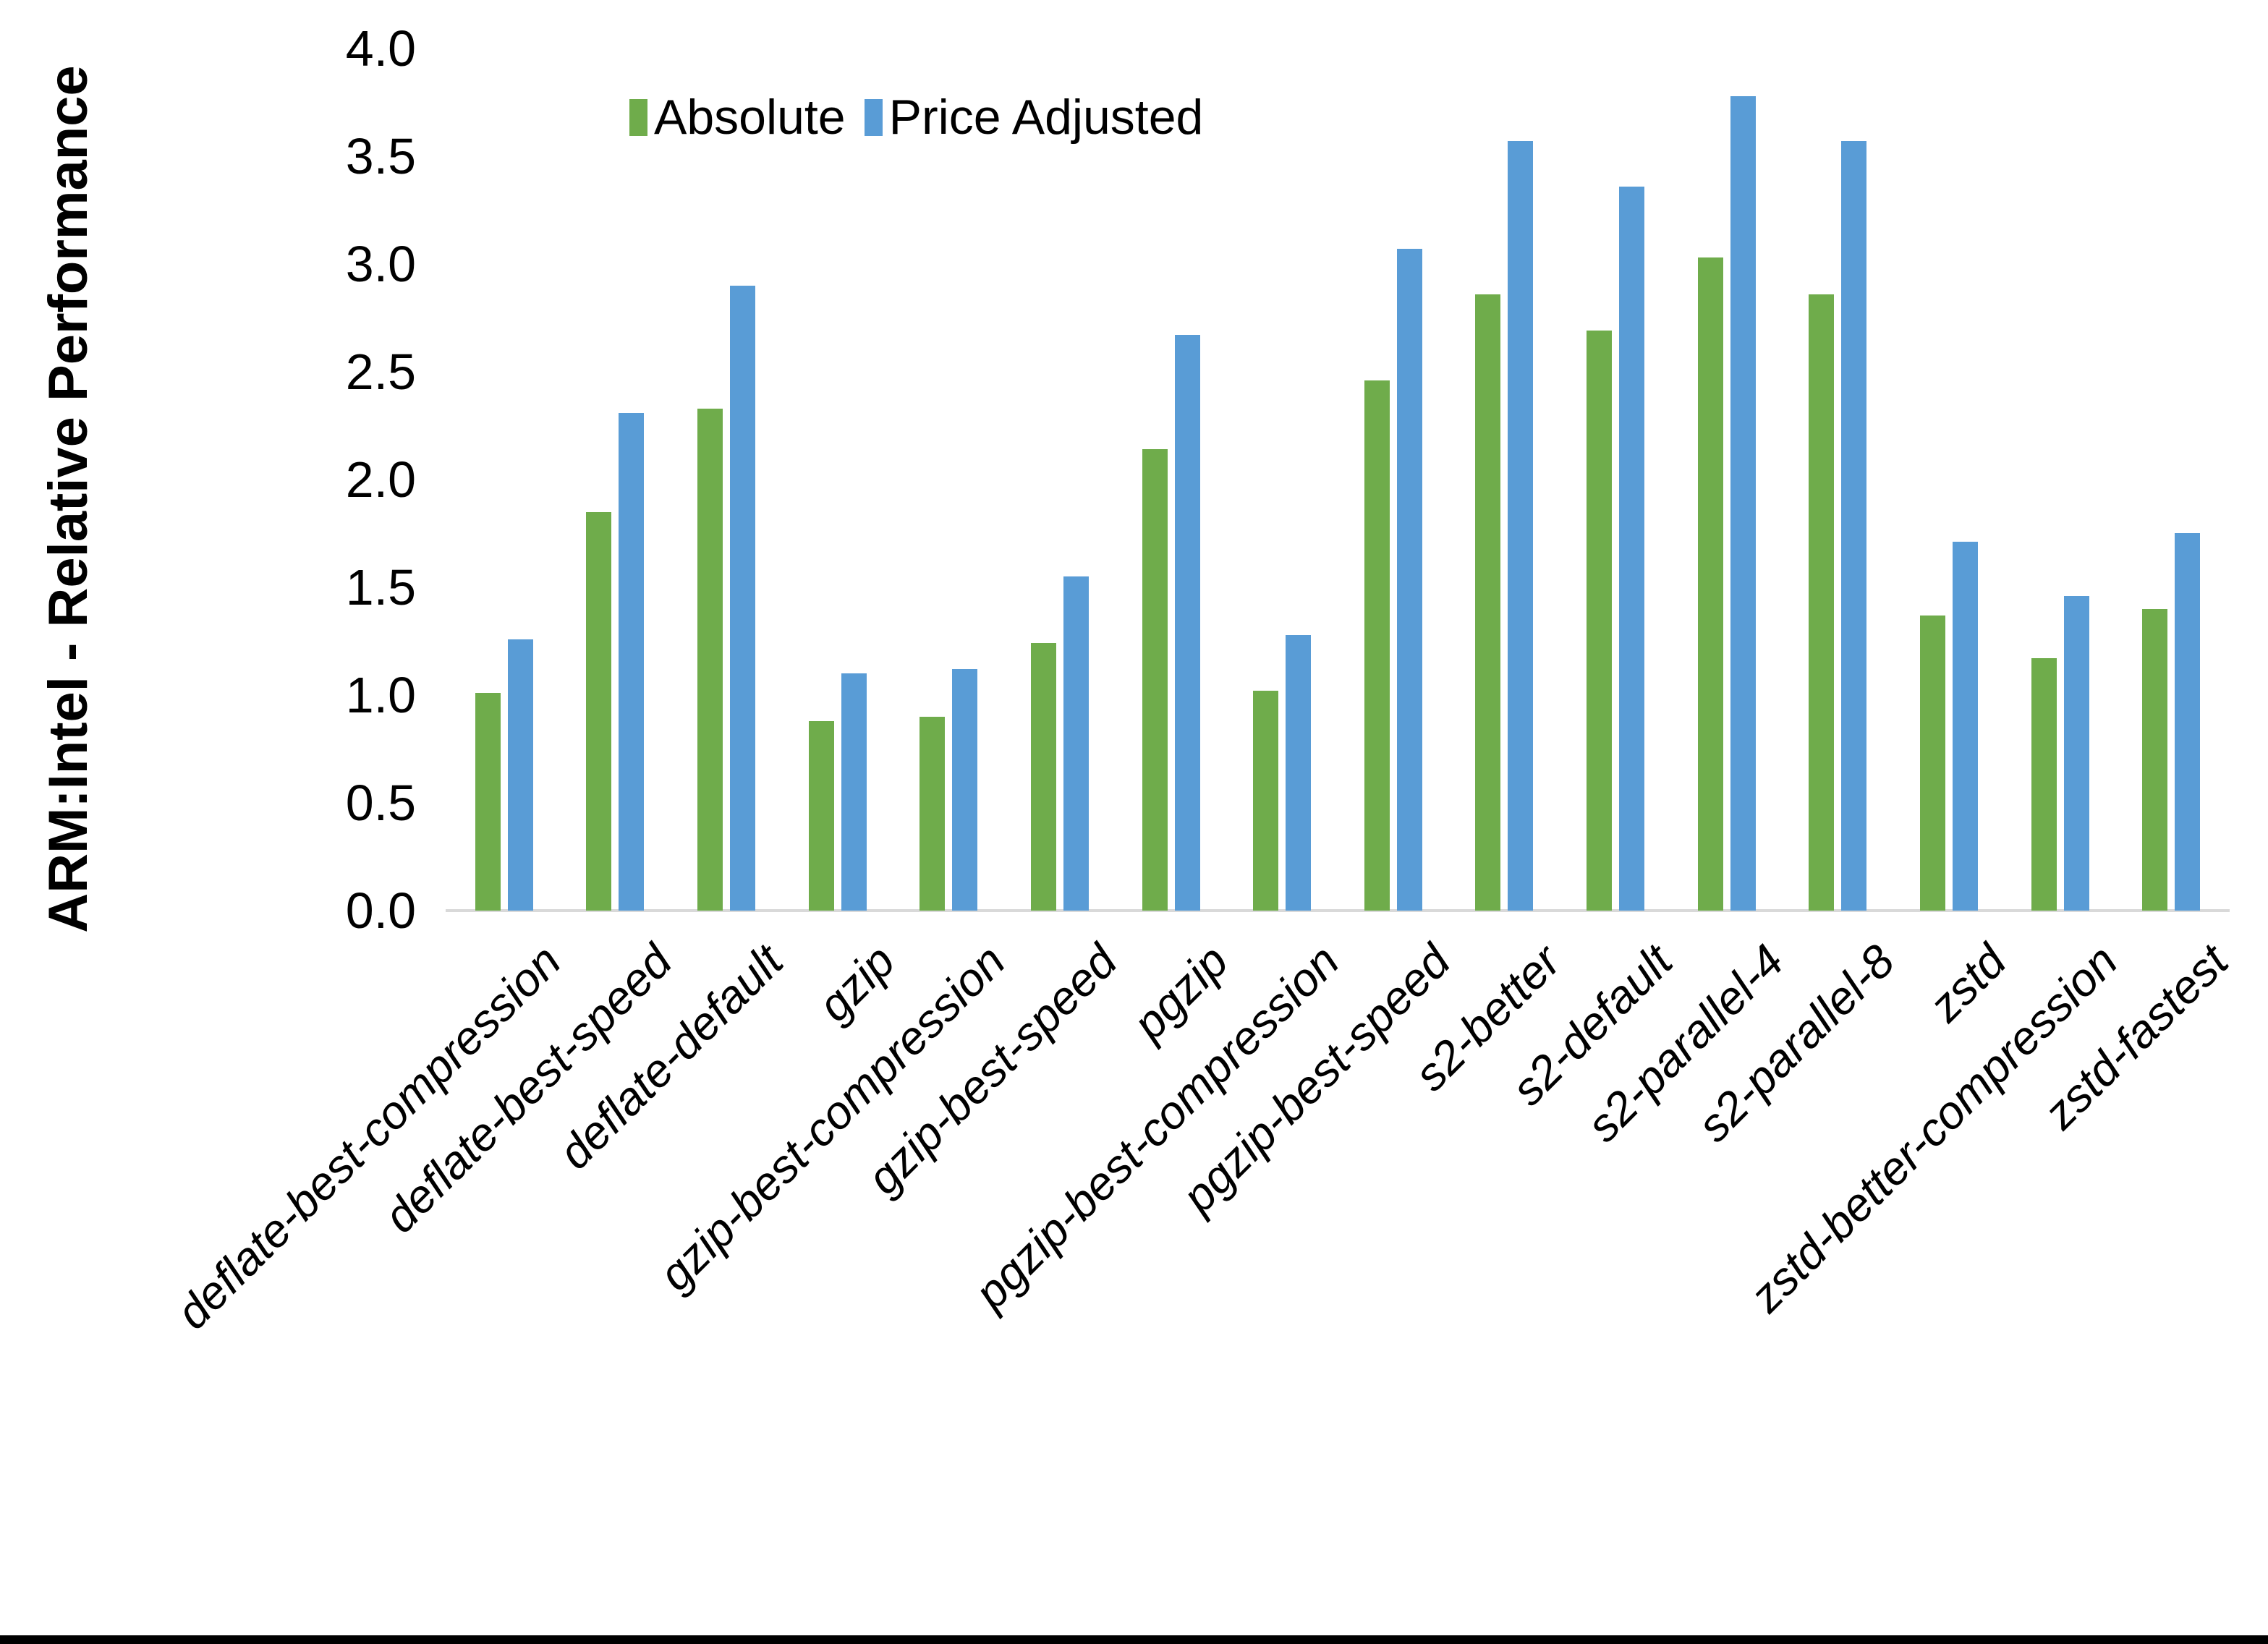 The width and height of the screenshot is (2268, 1644). What do you see at coordinates (1520, 526) in the screenshot?
I see `bar-price-adjusted-s2-better` at bounding box center [1520, 526].